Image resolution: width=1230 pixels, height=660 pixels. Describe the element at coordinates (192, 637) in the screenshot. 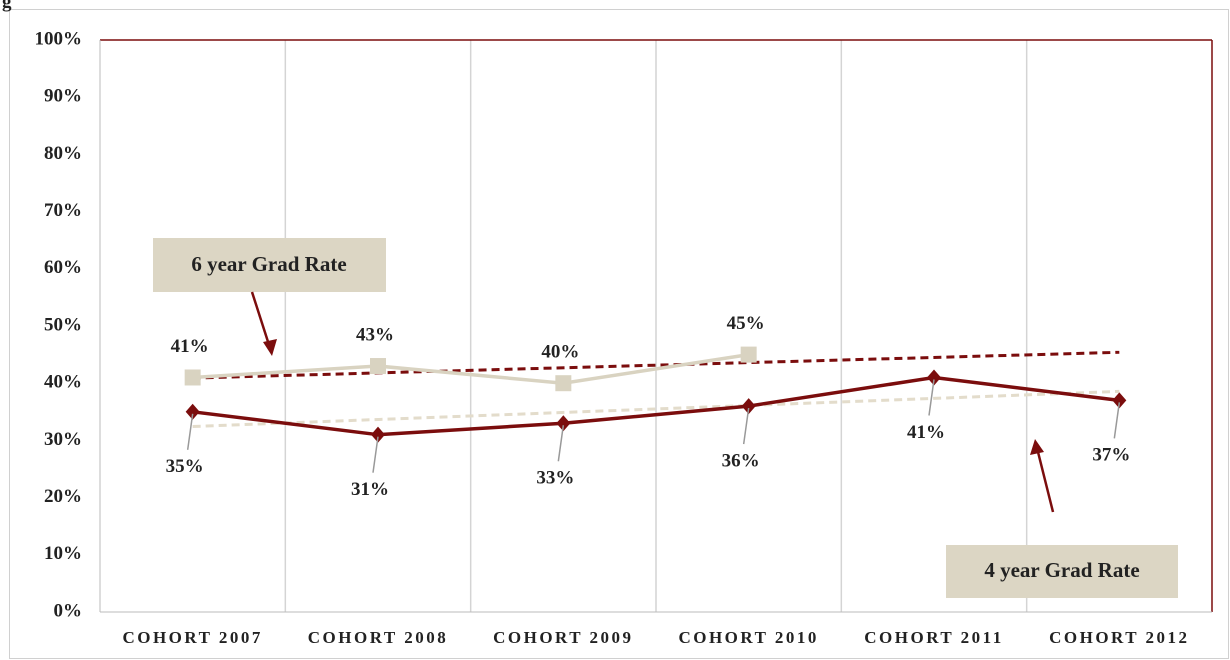

I see `x-tick-label: COHORT 2007` at that location.